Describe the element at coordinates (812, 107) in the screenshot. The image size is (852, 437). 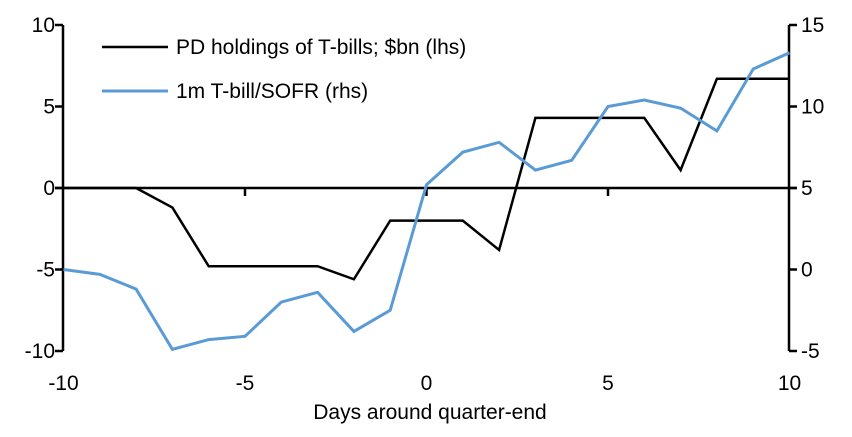
I see `right-axis-tick-label: 10` at that location.